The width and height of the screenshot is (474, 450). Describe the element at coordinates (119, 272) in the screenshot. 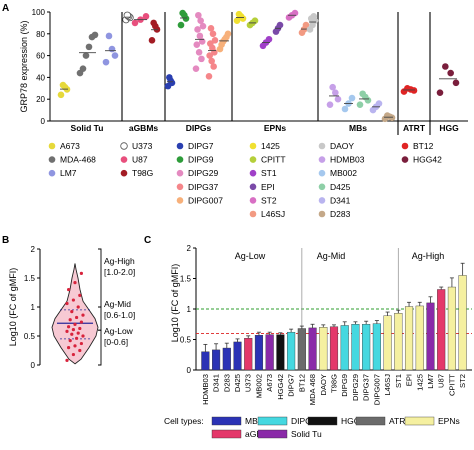

I see `annotation-range-ag-high: [1.0-2.0]` at that location.